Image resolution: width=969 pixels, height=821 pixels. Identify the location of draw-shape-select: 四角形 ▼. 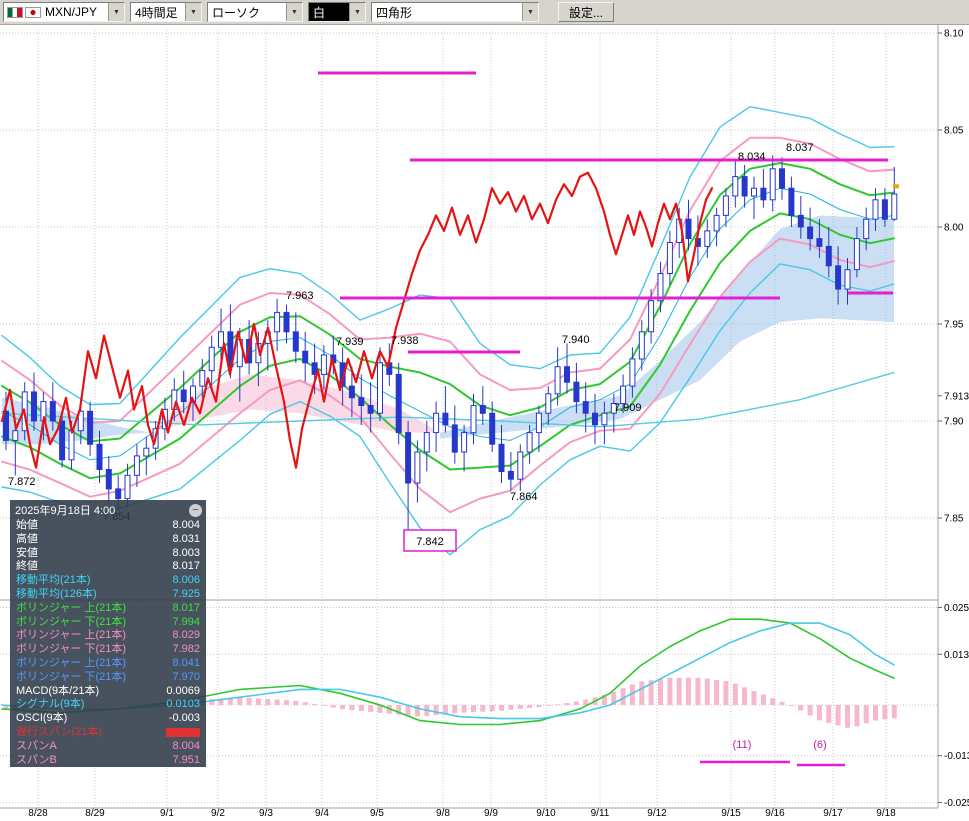
(455, 12).